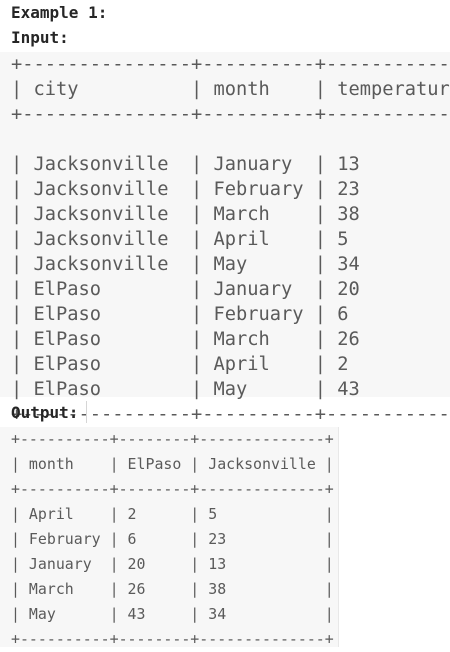 Image resolution: width=450 pixels, height=652 pixels. I want to click on input-table-row: | ElPaso | May | 43 |, so click(230, 389).